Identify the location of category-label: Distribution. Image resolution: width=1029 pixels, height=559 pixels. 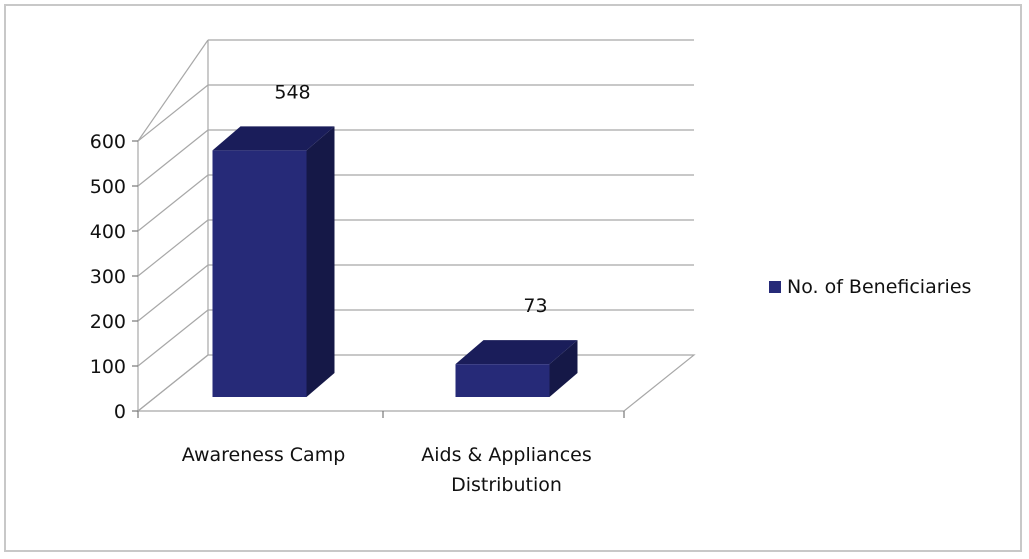
(506, 485).